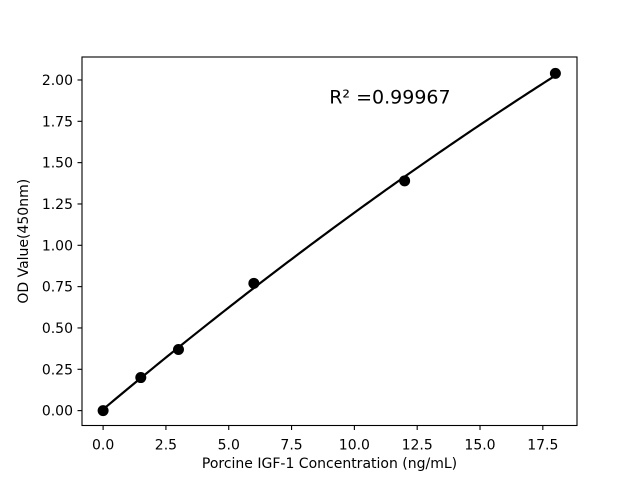 This screenshot has height=480, width=640. Describe the element at coordinates (57, 122) in the screenshot. I see `y-tick-label: 1.75` at that location.